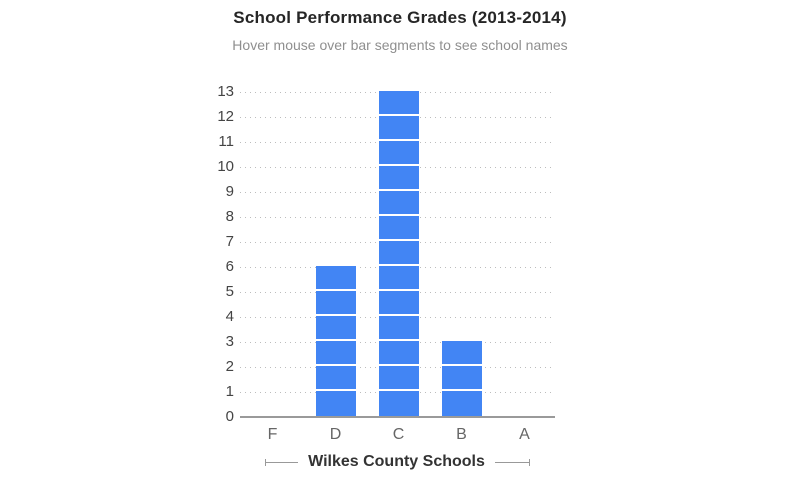 This screenshot has width=800, height=500. What do you see at coordinates (266, 462) in the screenshot?
I see `axis-range-endcap-left` at bounding box center [266, 462].